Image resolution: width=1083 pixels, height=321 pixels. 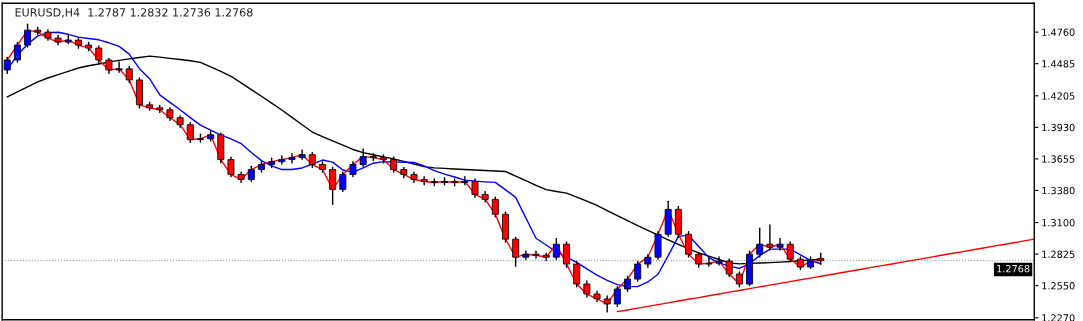 I want to click on y-tick-label: 1.2550, so click(x=1058, y=286).